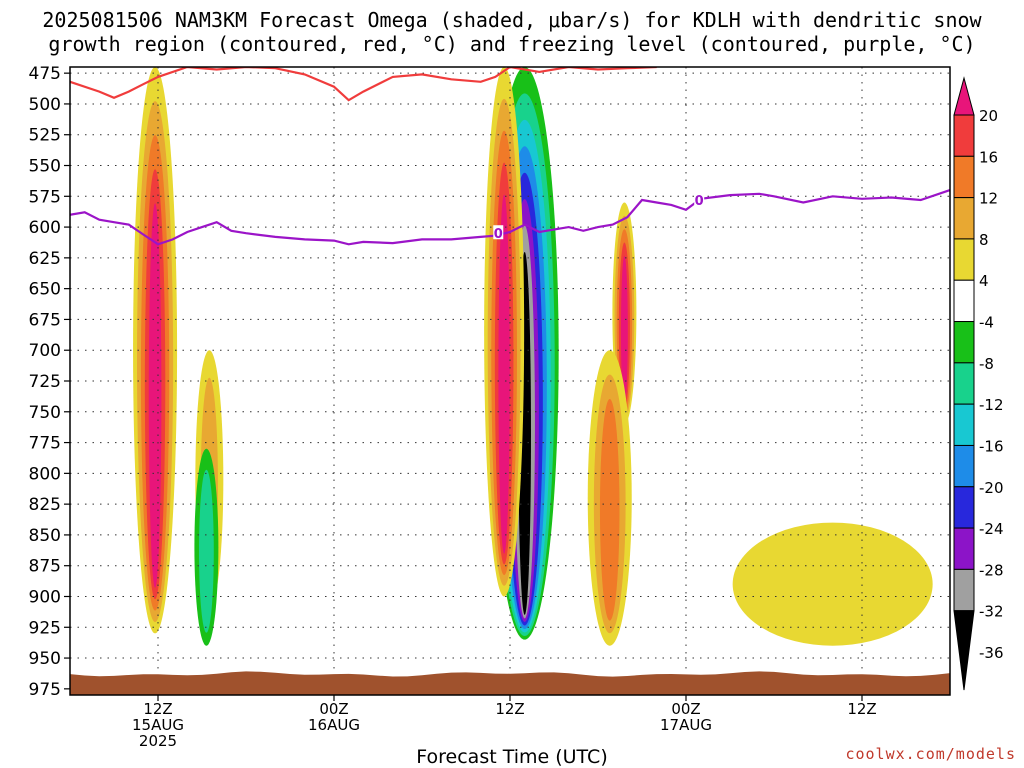 This screenshot has width=1024, height=768. What do you see at coordinates (45, 290) in the screenshot?
I see `ytick-label-650: 650` at bounding box center [45, 290].